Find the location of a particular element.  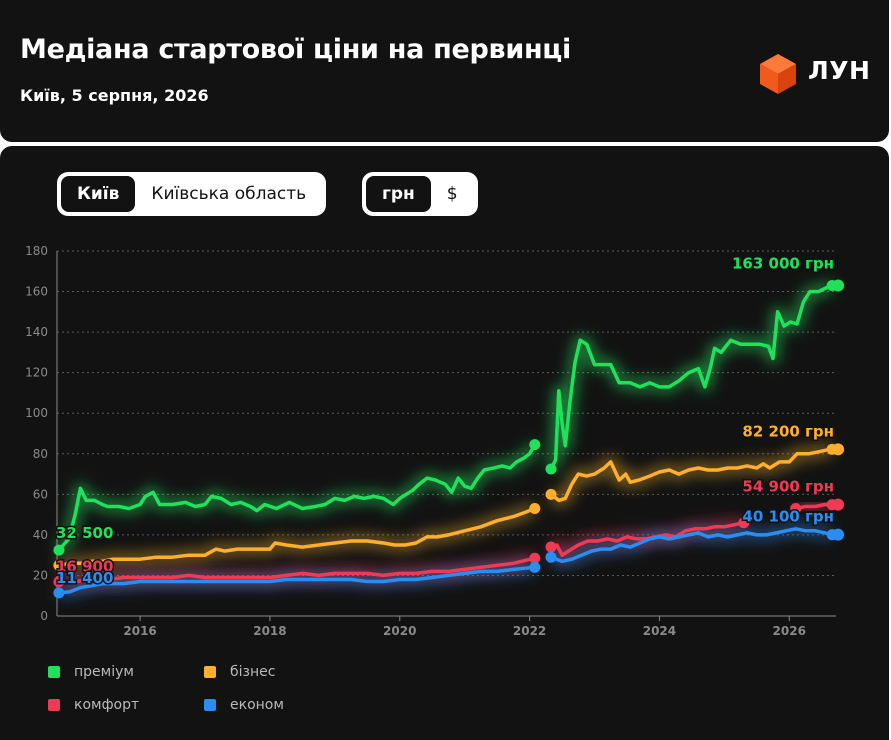

region-toggle: Київ Київська область is located at coordinates (192, 194).